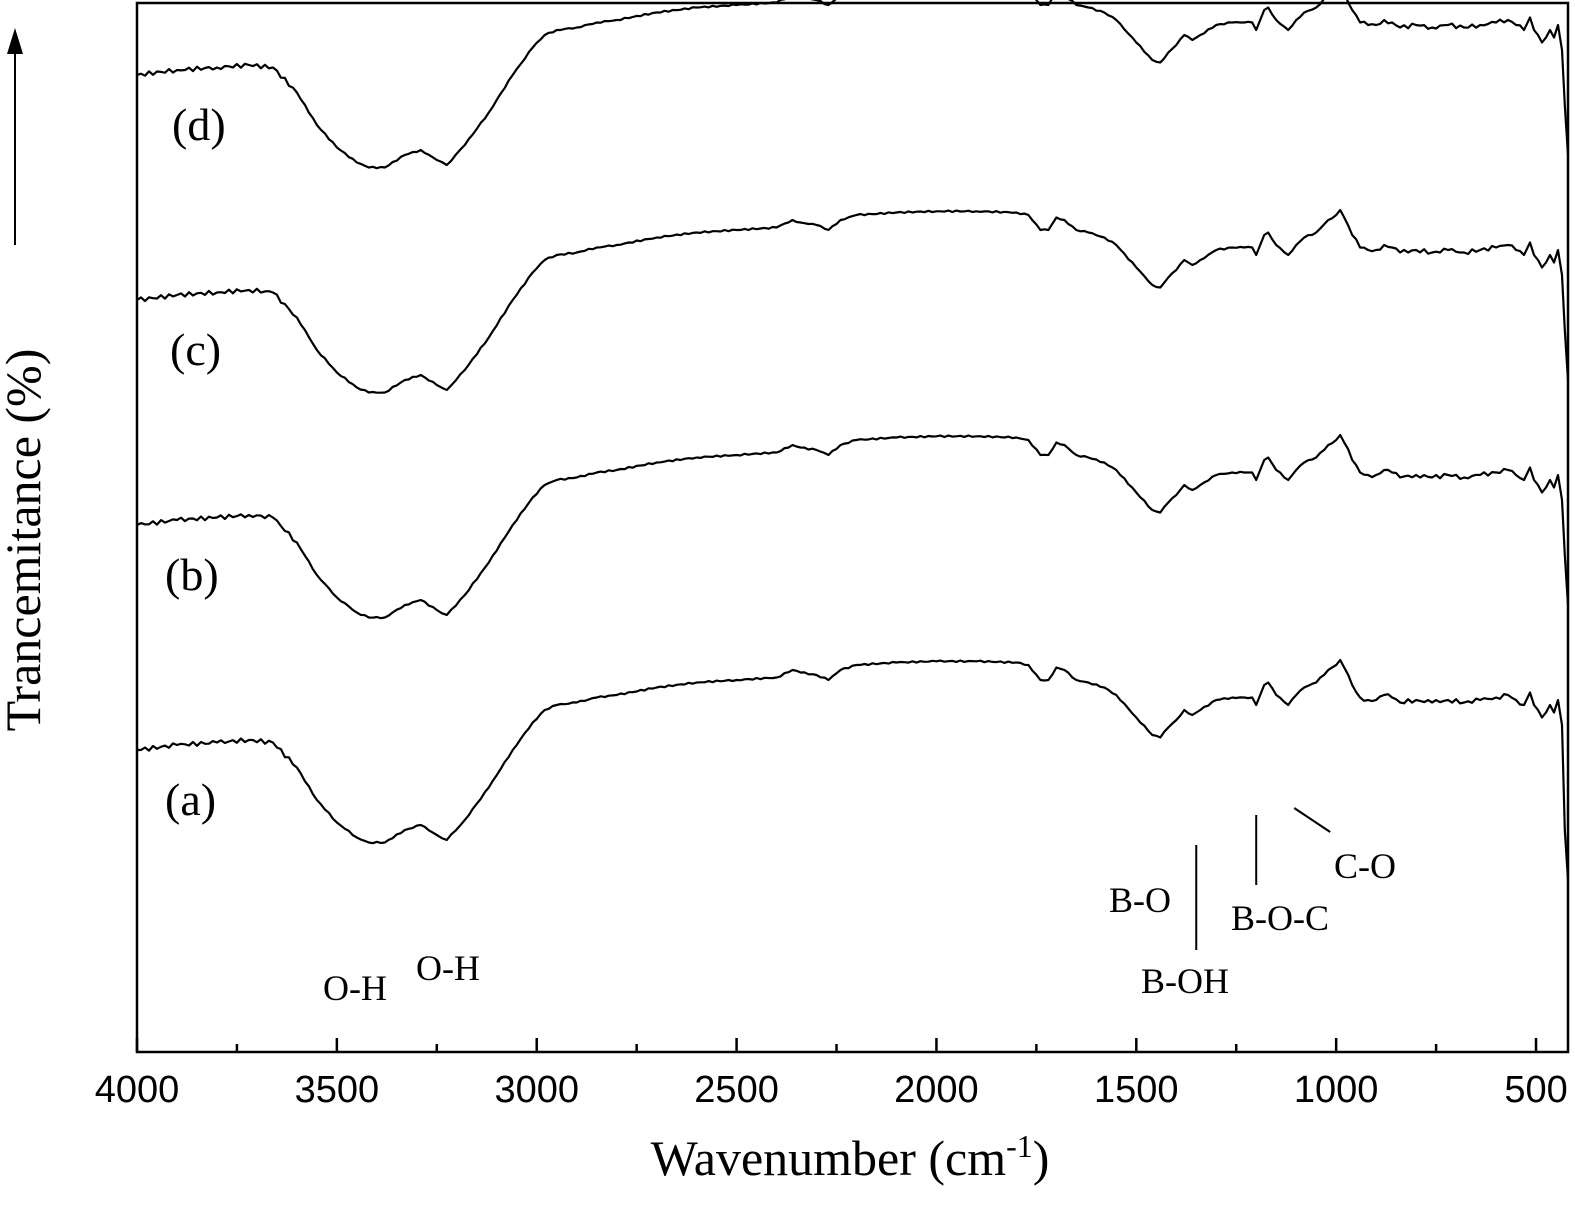 The height and width of the screenshot is (1218, 1575). Describe the element at coordinates (536, 1090) in the screenshot. I see `x-tick-label: 3000` at that location.